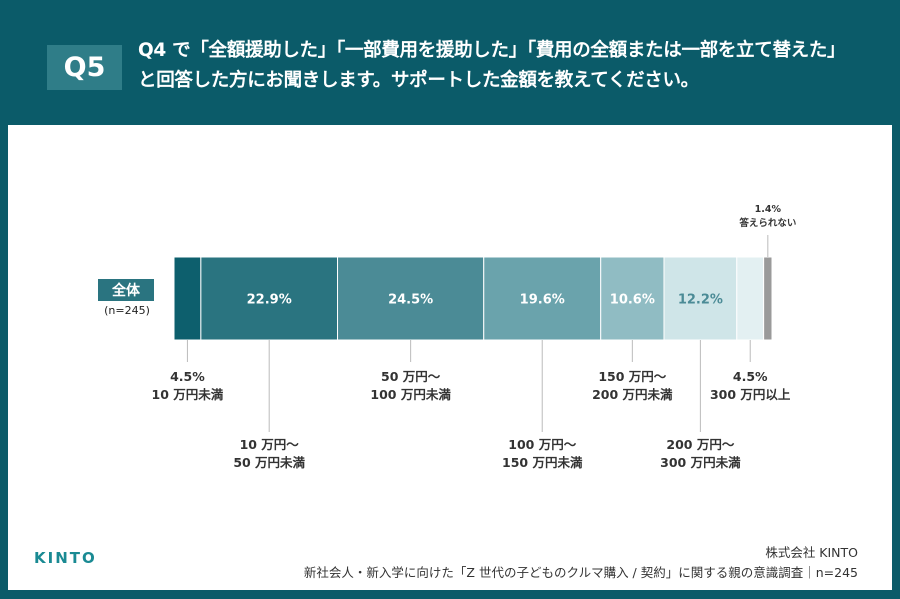 The width and height of the screenshot is (900, 599). I want to click on category-label: 200 万円未満, so click(632, 394).